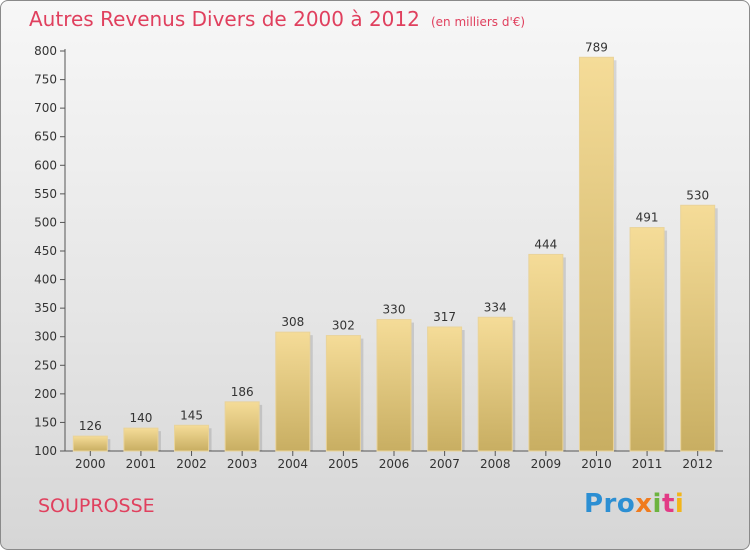 The image size is (750, 550). I want to click on x-tick-label: 2012, so click(697, 464).